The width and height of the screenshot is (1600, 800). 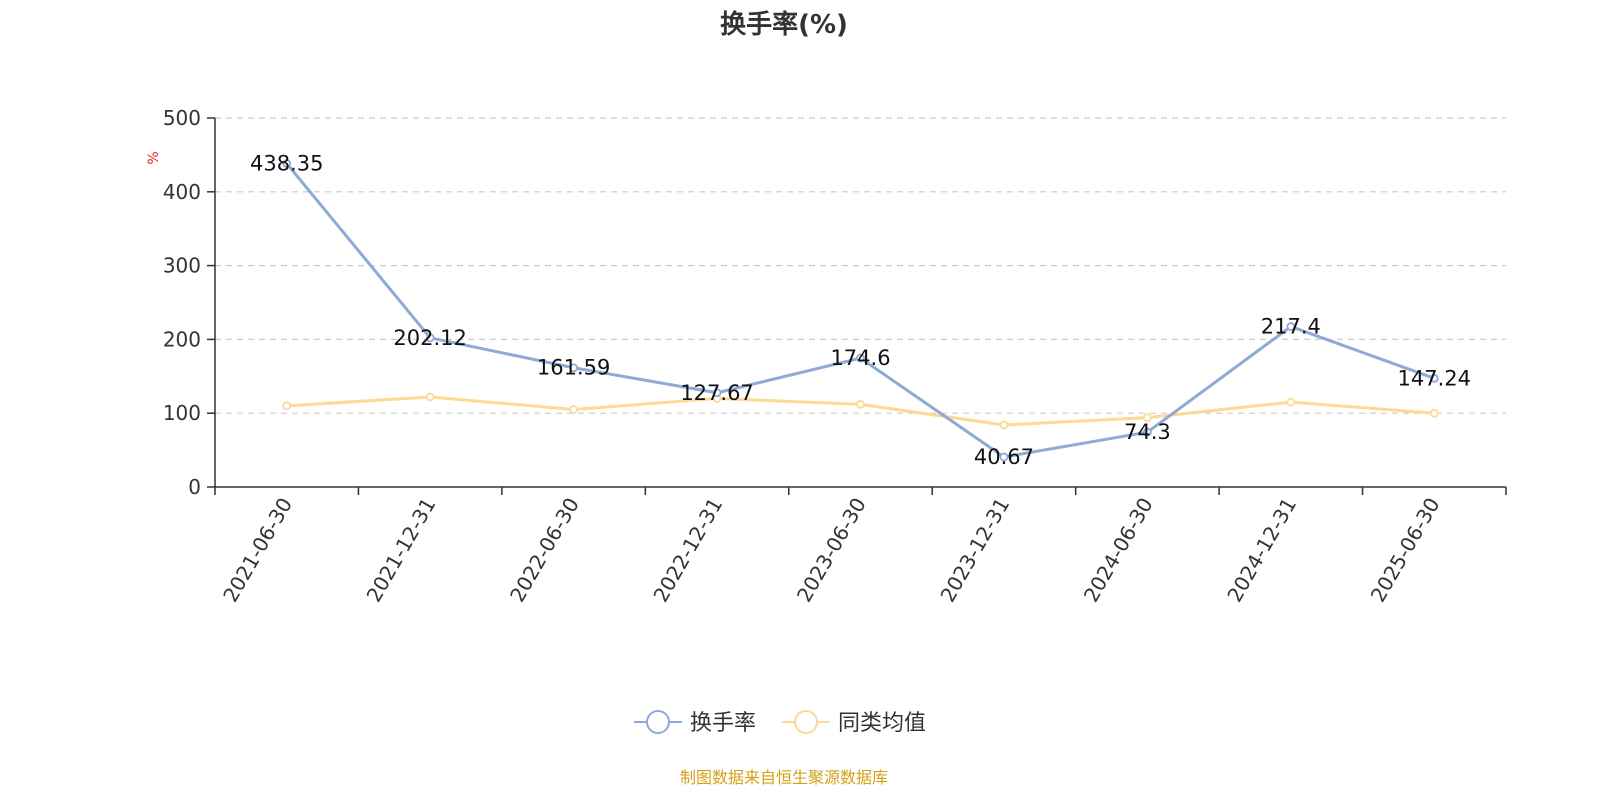 I want to click on data-label: 127.67, so click(x=716, y=393).